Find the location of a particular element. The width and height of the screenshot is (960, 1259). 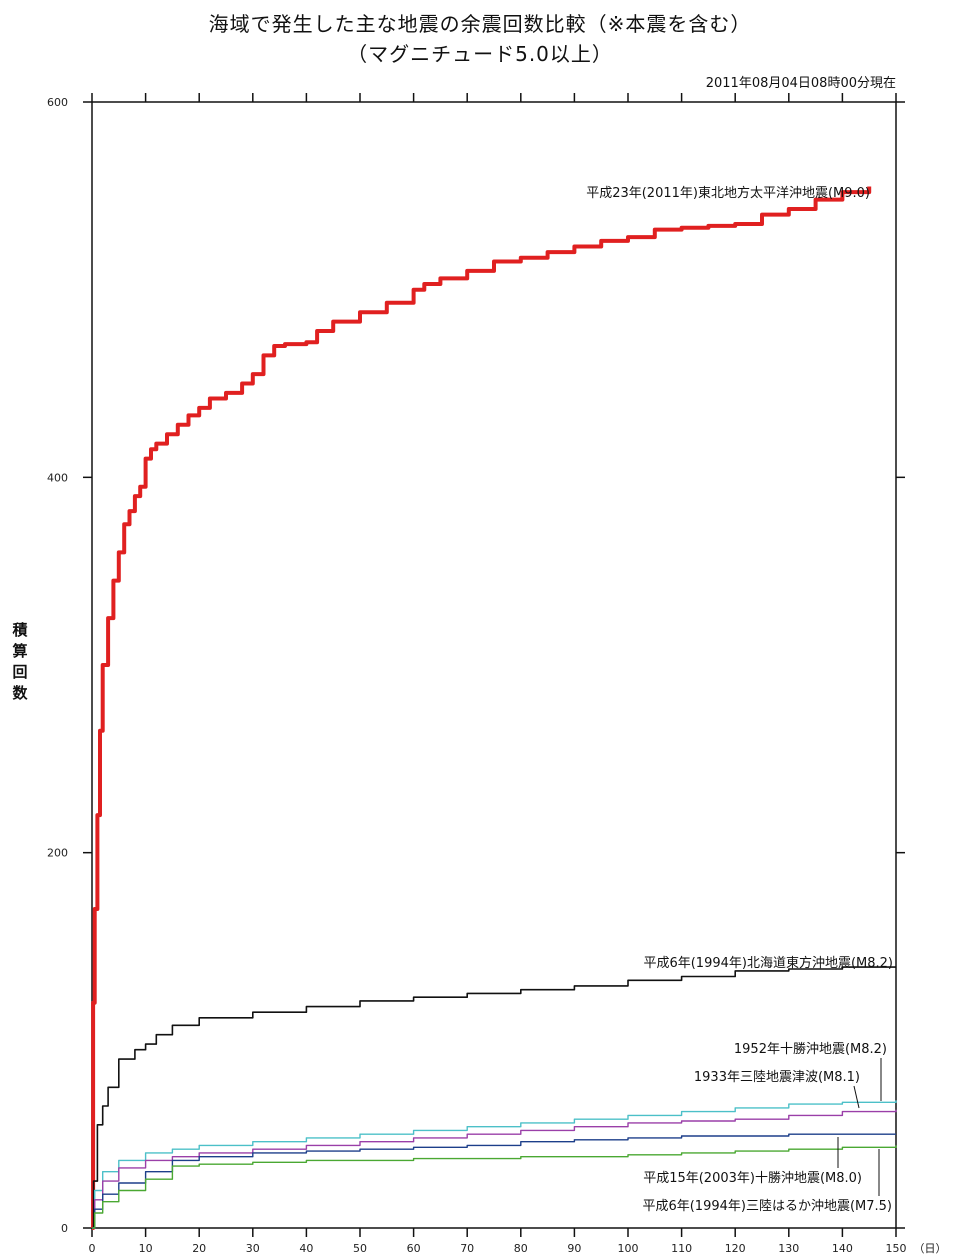

y-tick-label: 400 is located at coordinates (57, 477).